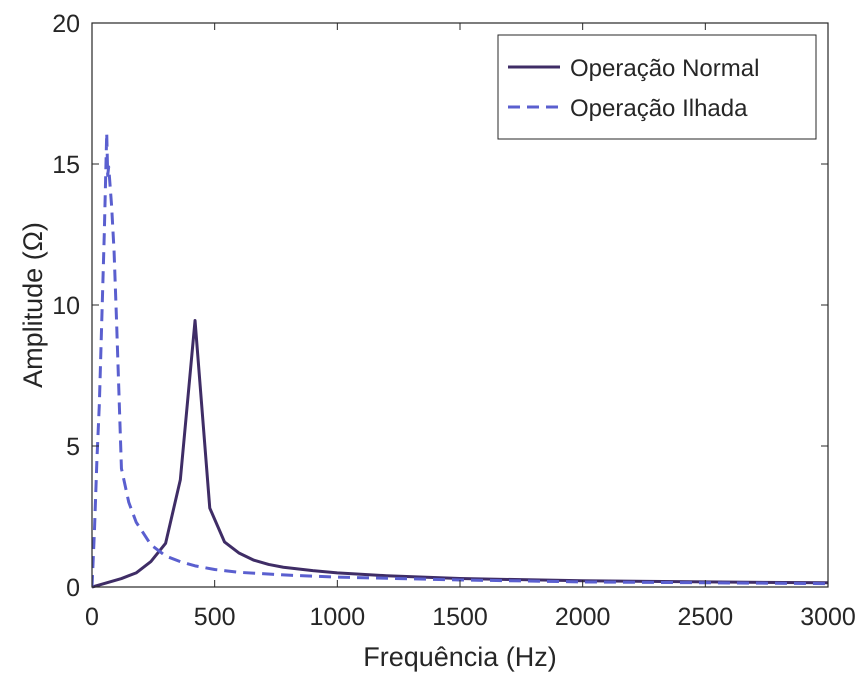 This screenshot has height=678, width=862. What do you see at coordinates (582, 617) in the screenshot?
I see `x-tick-label: 2000` at bounding box center [582, 617].